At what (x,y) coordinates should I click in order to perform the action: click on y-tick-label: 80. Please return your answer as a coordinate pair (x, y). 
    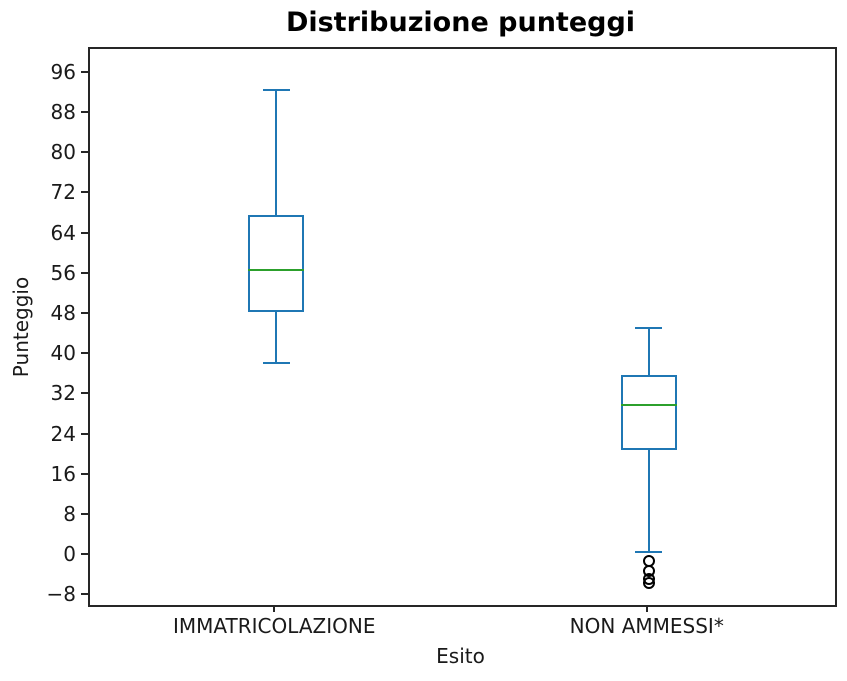
    Looking at the image, I should click on (63, 152).